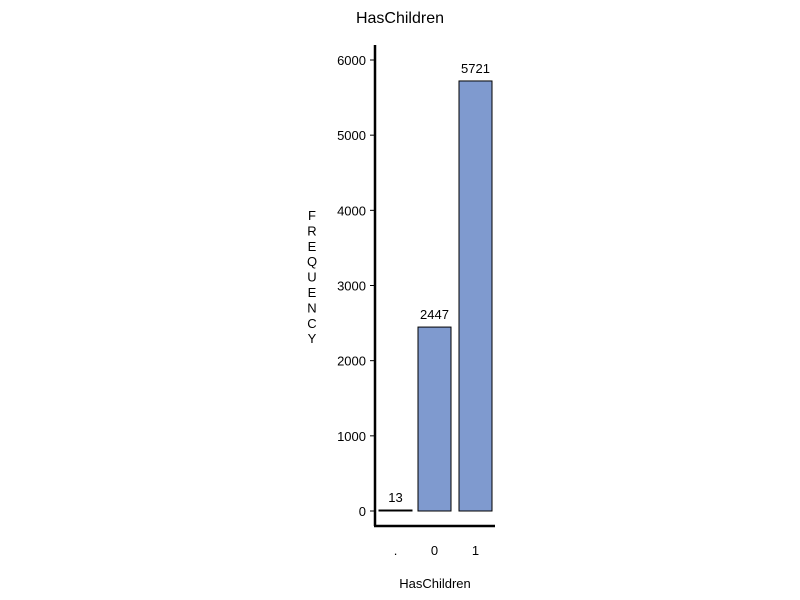 The width and height of the screenshot is (800, 600). Describe the element at coordinates (395, 497) in the screenshot. I see `bar-data-label: 13` at that location.